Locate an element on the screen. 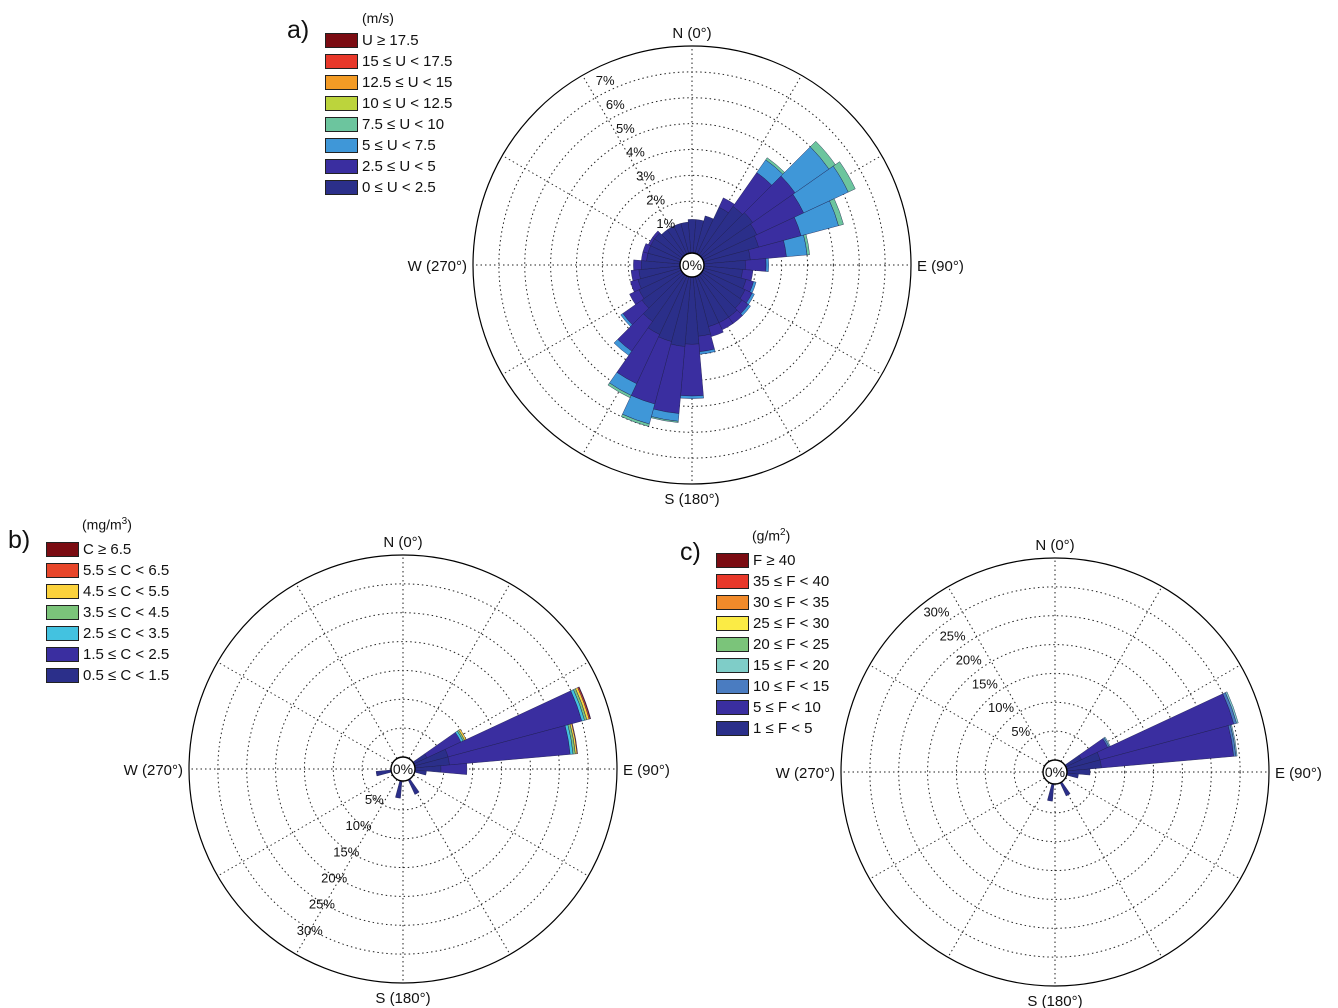 Image resolution: width=1338 pixels, height=1008 pixels. ring-label: 10% is located at coordinates (1001, 707).